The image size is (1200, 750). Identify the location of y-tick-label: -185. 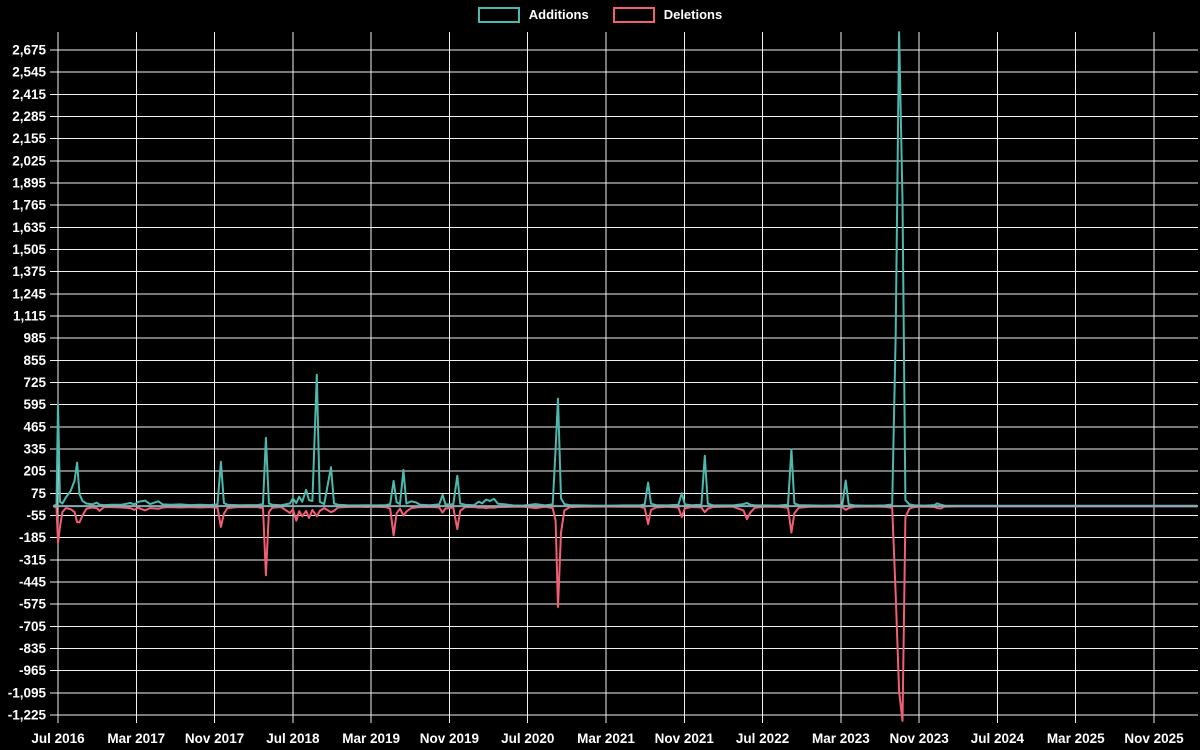
(33, 537).